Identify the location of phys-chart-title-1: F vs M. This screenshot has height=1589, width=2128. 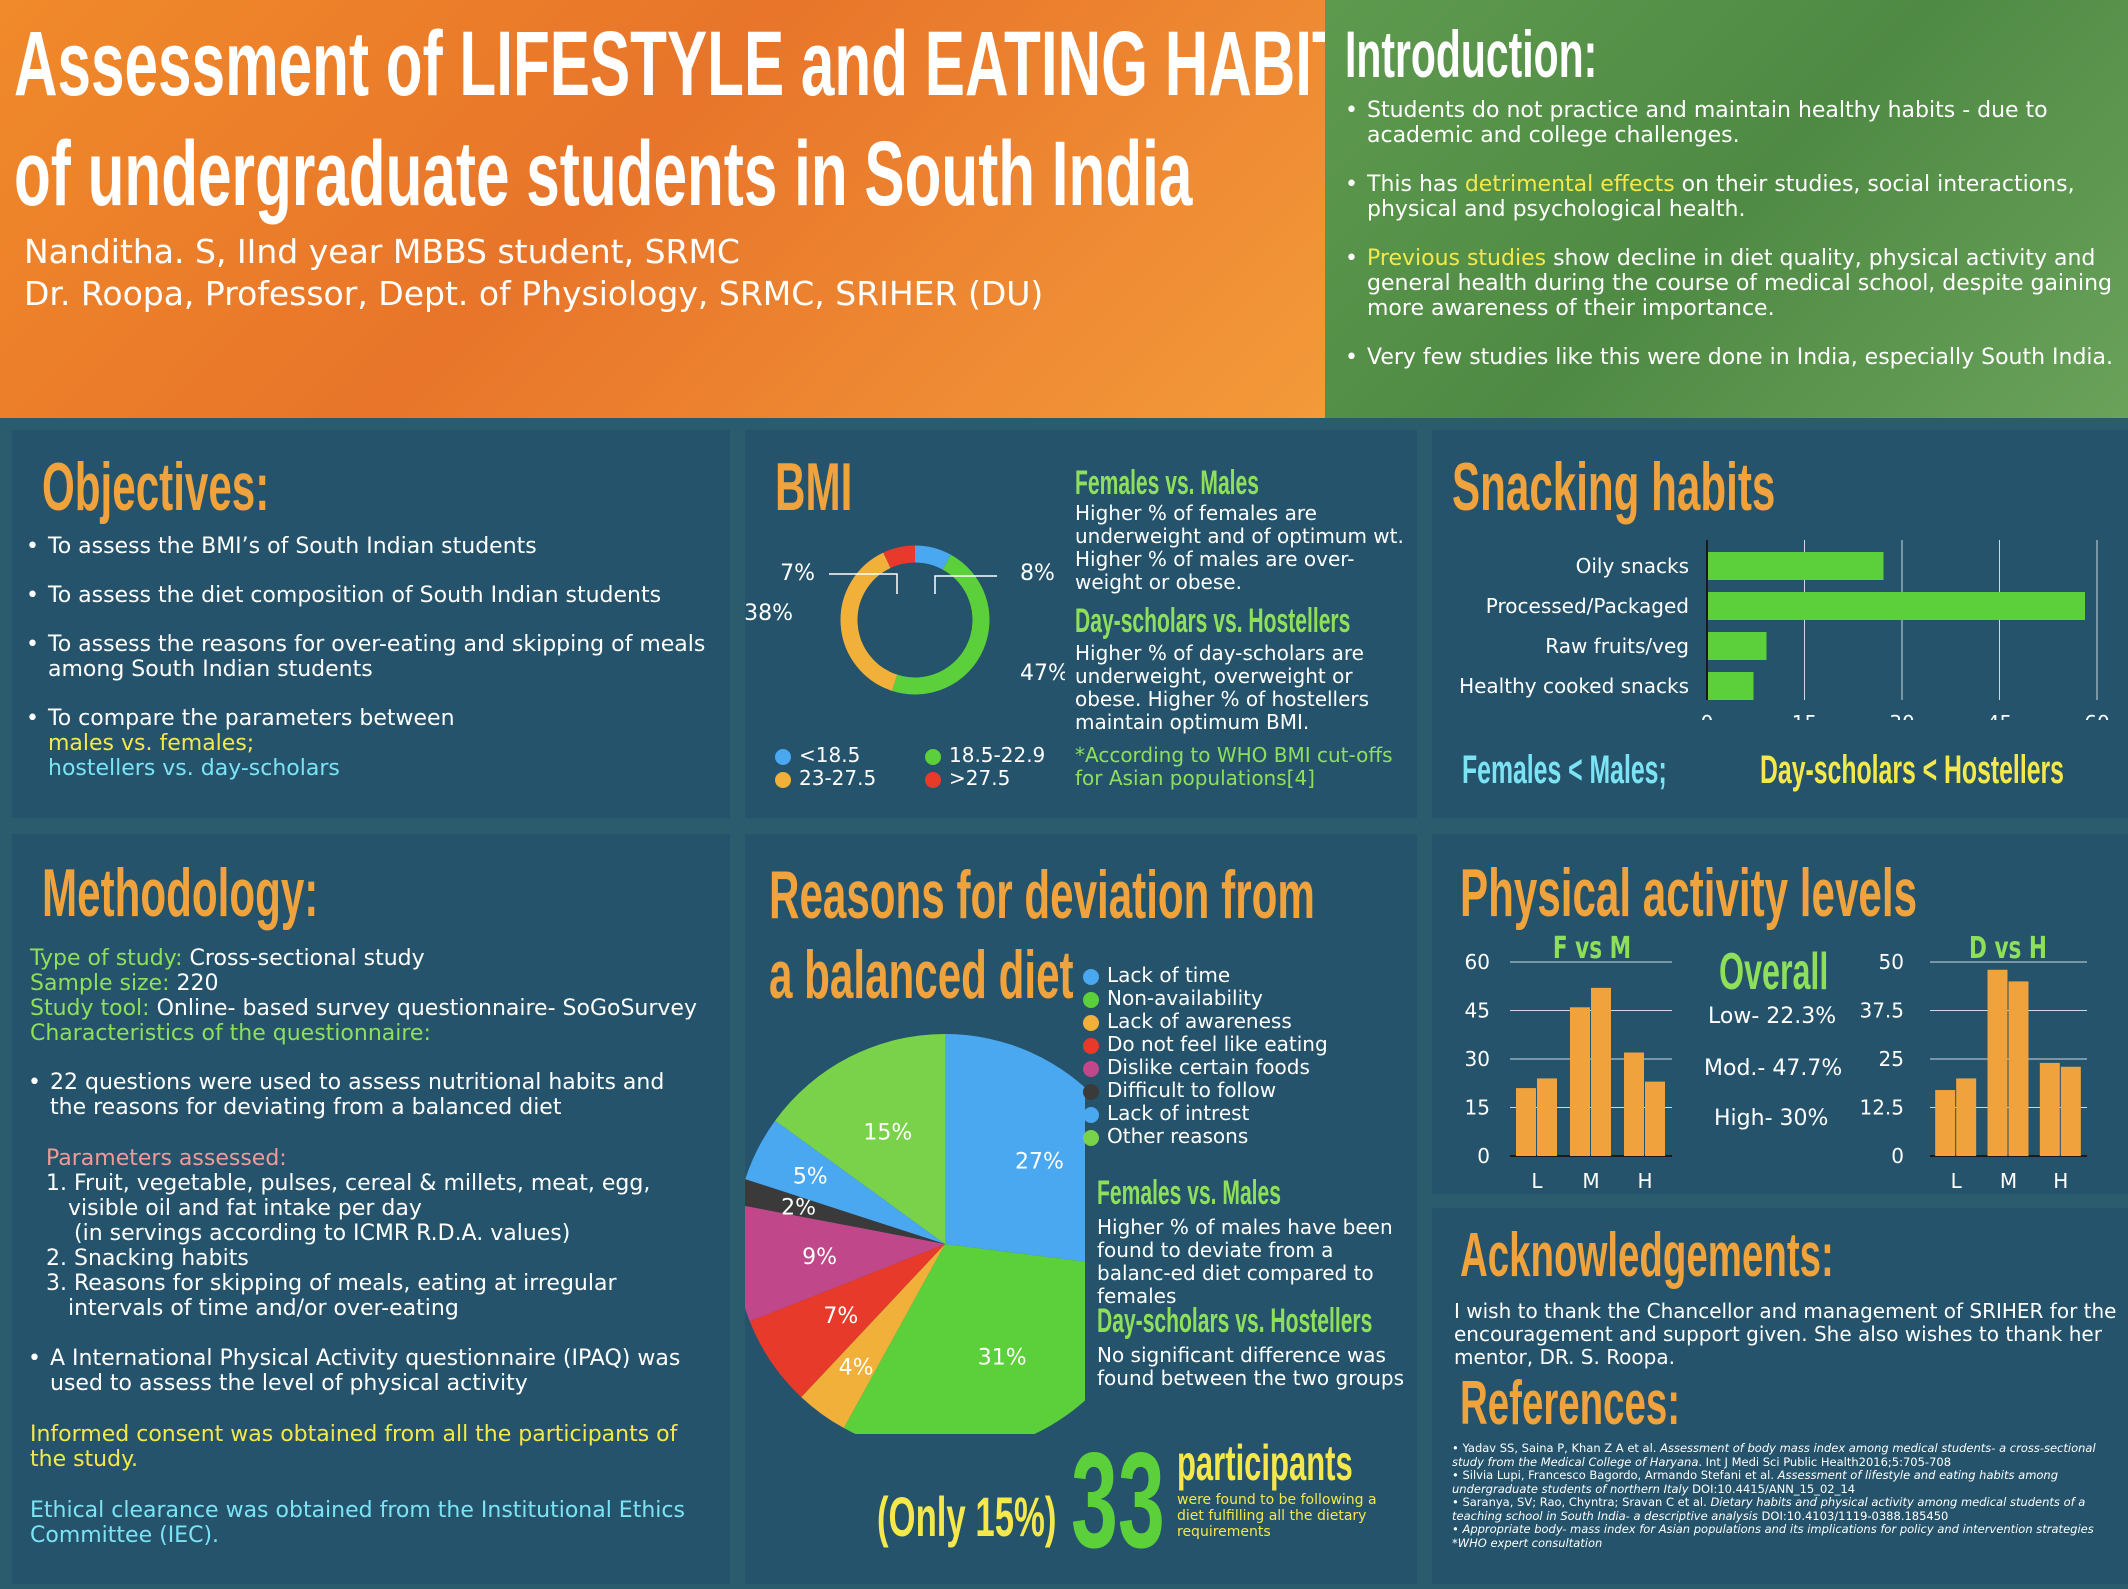
(1592, 949).